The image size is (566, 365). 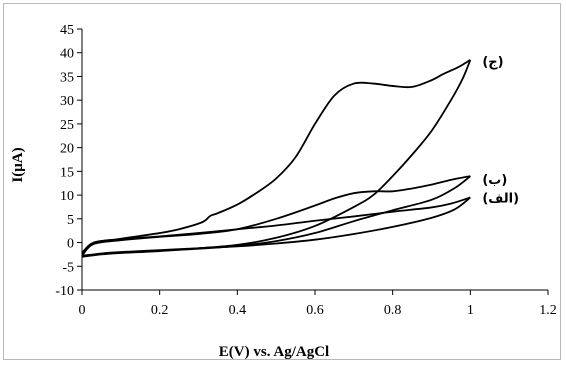 What do you see at coordinates (67, 54) in the screenshot?
I see `y-tick-label: 40` at bounding box center [67, 54].